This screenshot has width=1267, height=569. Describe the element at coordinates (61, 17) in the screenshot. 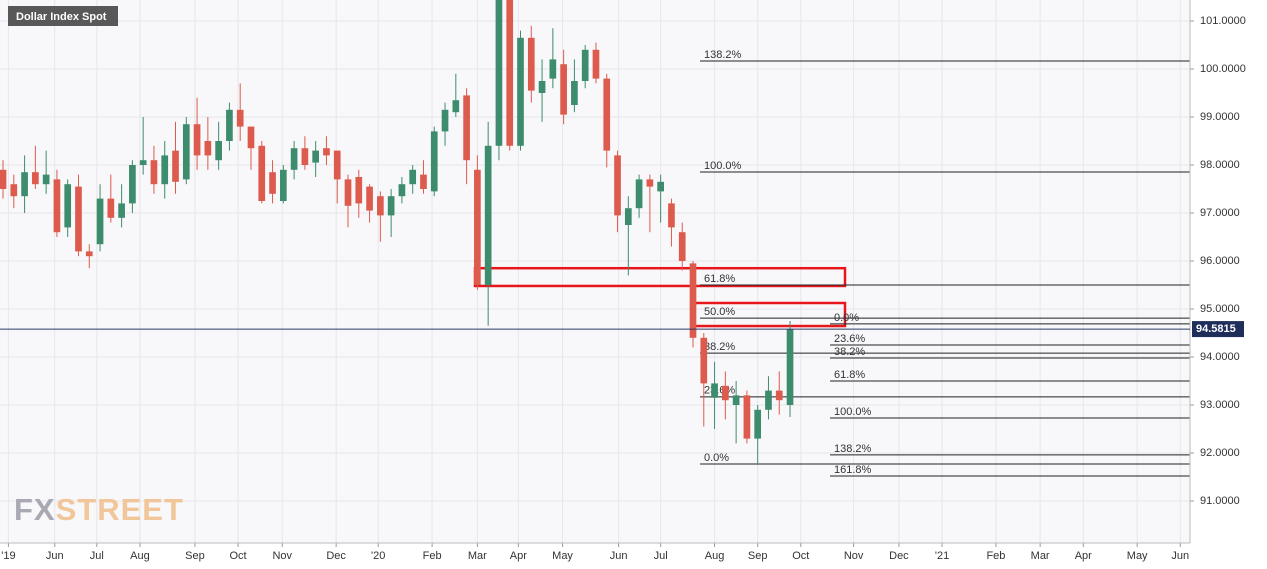

I see `chart-title: Dollar Index Spot` at that location.